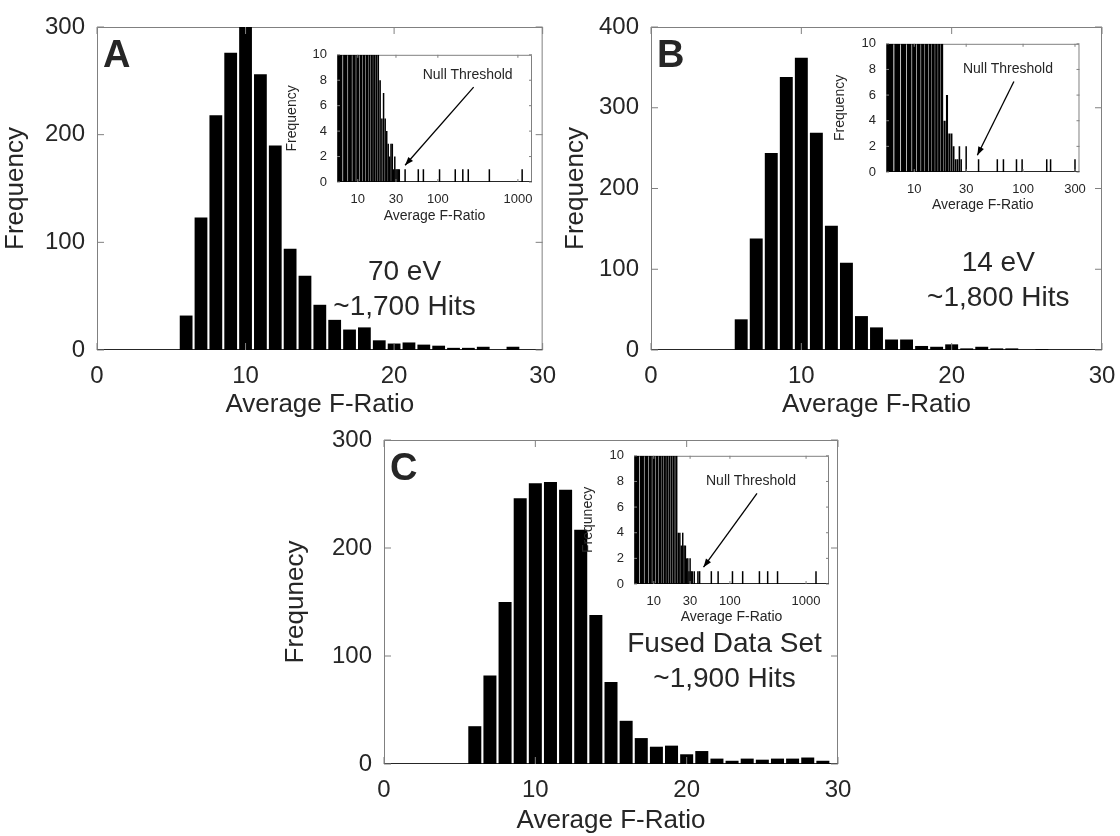  What do you see at coordinates (117, 54) in the screenshot?
I see `annotation: A` at bounding box center [117, 54].